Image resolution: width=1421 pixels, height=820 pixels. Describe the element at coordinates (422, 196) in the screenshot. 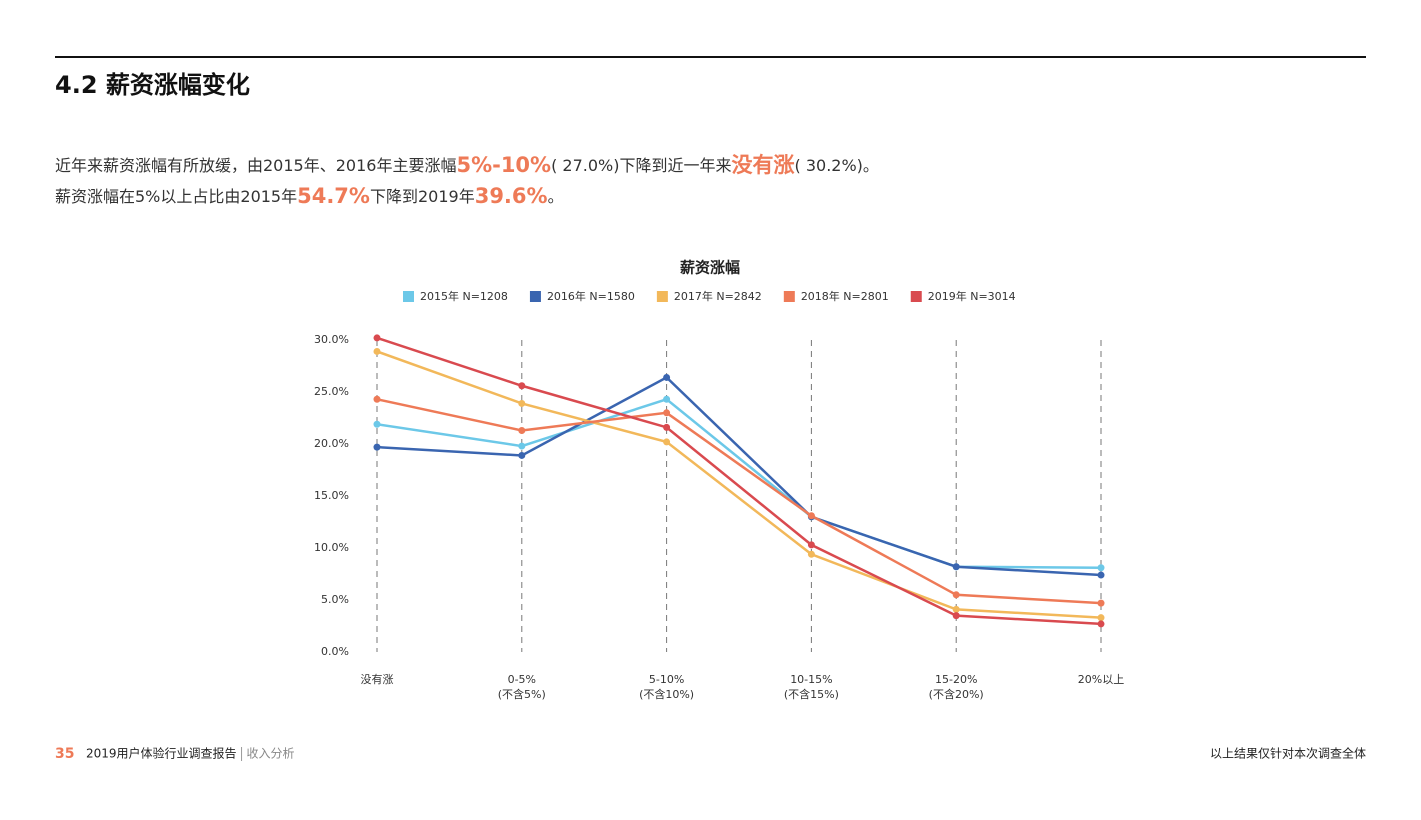

I see `intro-text: 下降到2019年` at that location.